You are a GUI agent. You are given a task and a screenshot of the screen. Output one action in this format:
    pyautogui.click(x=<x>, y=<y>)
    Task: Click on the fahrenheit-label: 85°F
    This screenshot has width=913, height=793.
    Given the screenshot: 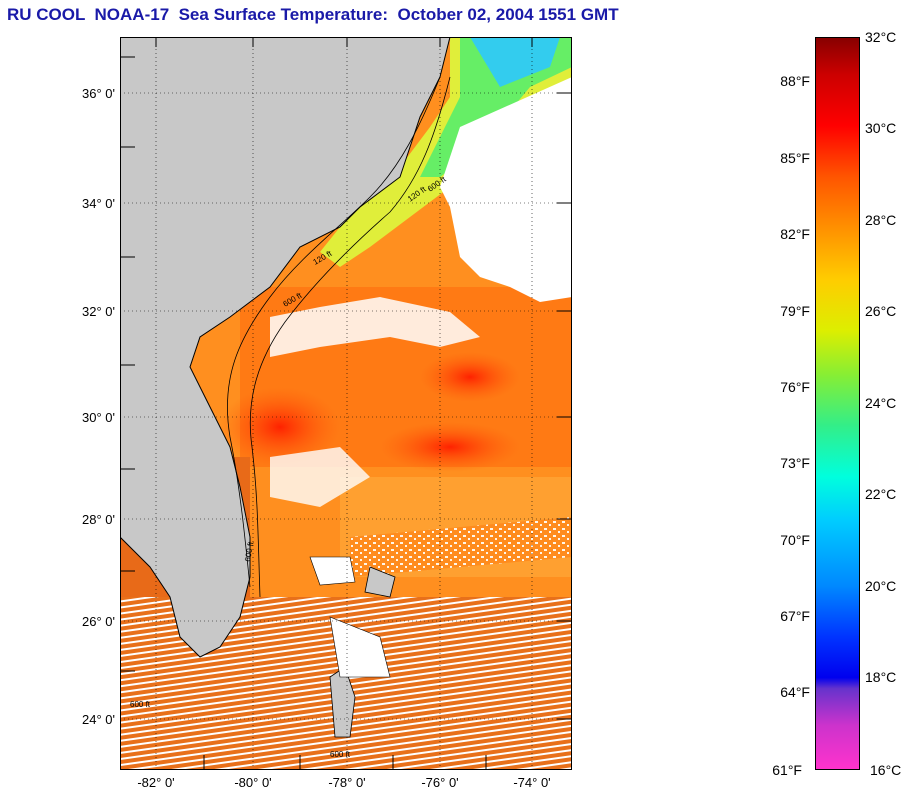 What is the action you would take?
    pyautogui.click(x=795, y=158)
    